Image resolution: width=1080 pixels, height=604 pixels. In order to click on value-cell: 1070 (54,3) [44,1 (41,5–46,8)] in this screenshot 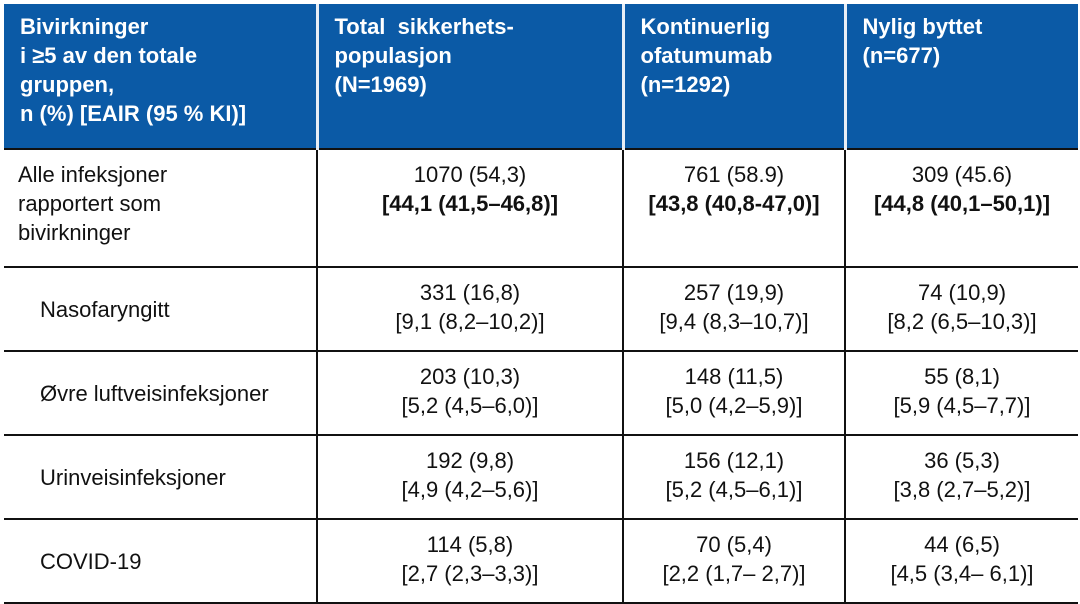, I will do `click(469, 207)`.